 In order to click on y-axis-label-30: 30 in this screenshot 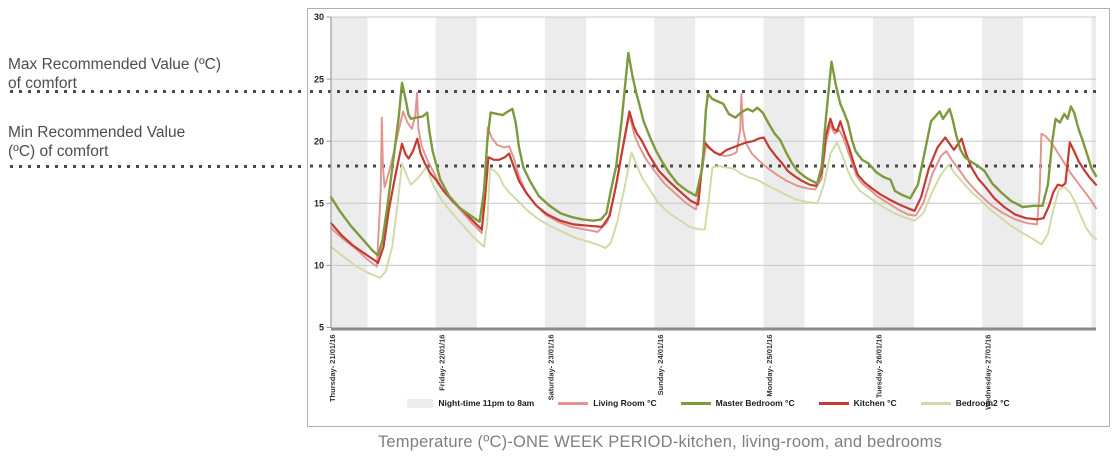, I will do `click(319, 17)`.